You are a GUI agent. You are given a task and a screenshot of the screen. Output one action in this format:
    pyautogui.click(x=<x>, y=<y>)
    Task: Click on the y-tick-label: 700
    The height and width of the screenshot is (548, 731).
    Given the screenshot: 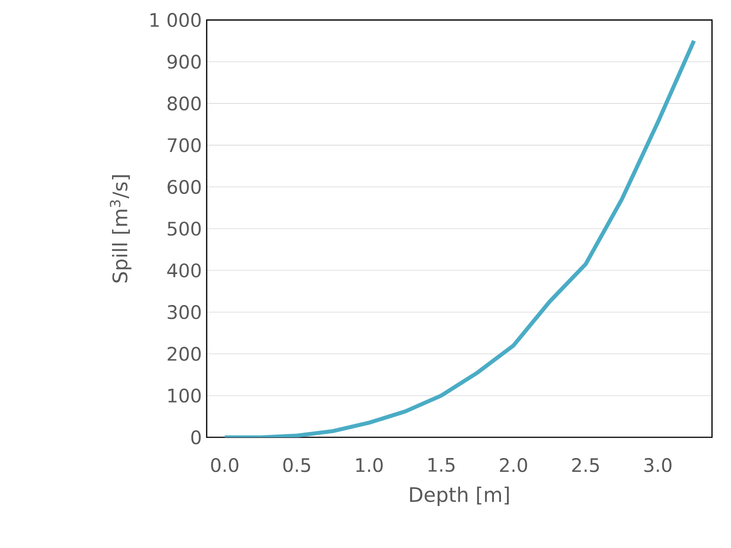 What is the action you would take?
    pyautogui.click(x=184, y=145)
    